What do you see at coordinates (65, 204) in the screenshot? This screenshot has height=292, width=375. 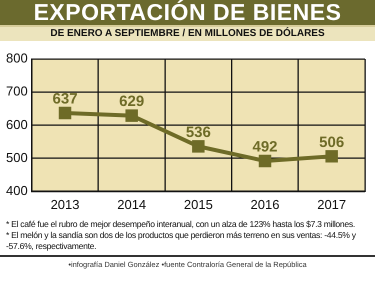 I see `x-tick-label: 2013` at bounding box center [65, 204].